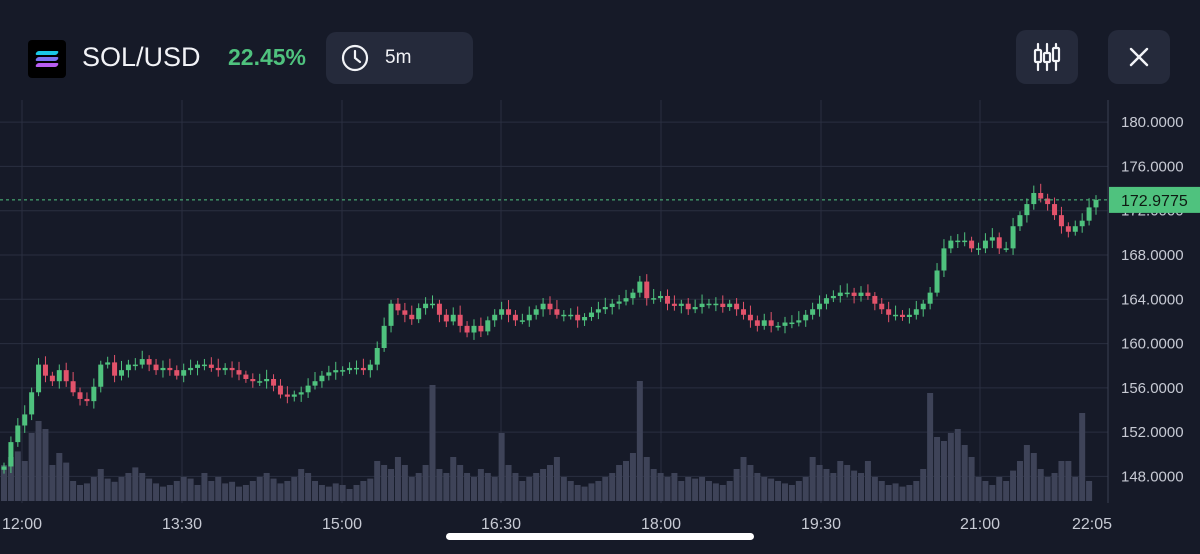 The width and height of the screenshot is (1200, 554). What do you see at coordinates (1139, 57) in the screenshot?
I see `close-button` at bounding box center [1139, 57].